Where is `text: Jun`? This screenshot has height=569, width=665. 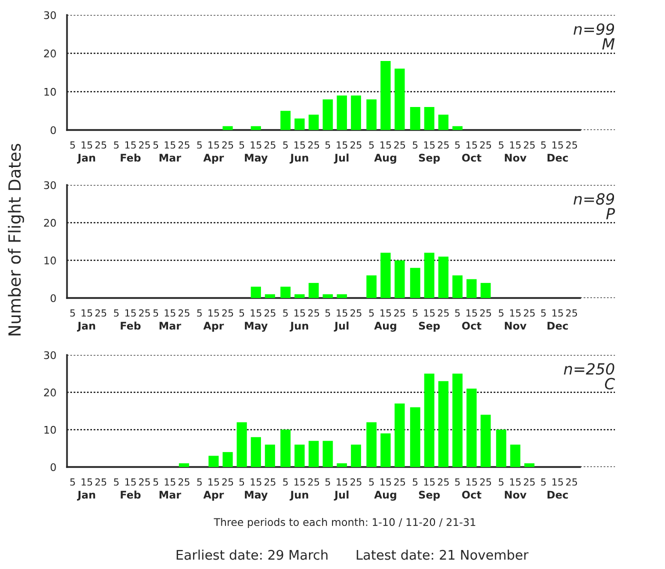 text: Jun is located at coordinates (299, 159).